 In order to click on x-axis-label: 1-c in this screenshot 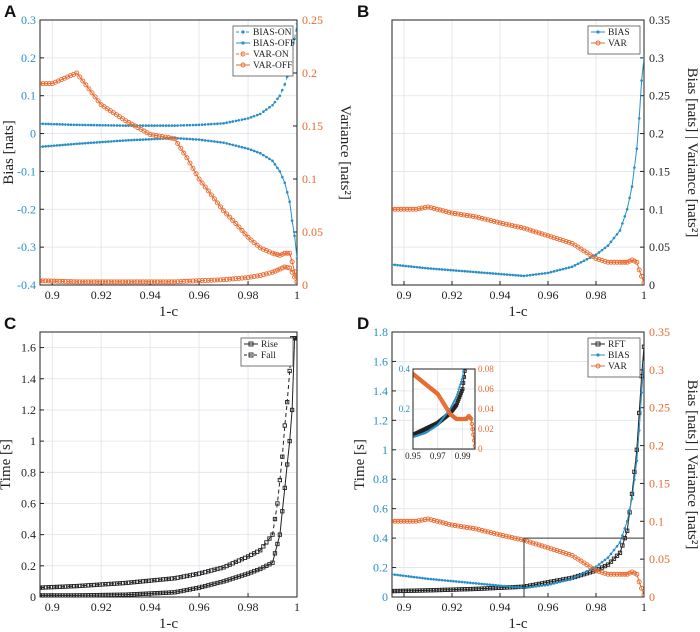, I will do `click(168, 624)`.